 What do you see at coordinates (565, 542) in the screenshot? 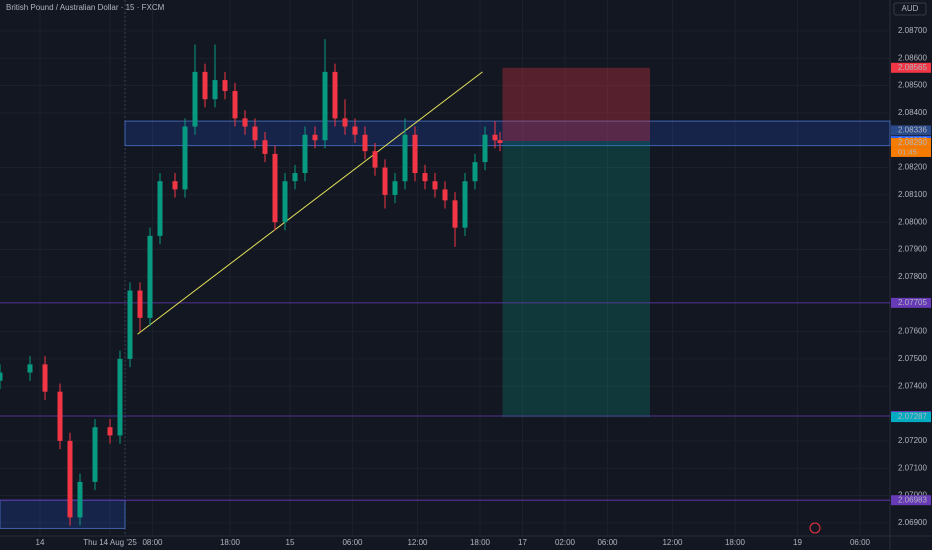
I see `x-tick-label: 02:00` at bounding box center [565, 542].